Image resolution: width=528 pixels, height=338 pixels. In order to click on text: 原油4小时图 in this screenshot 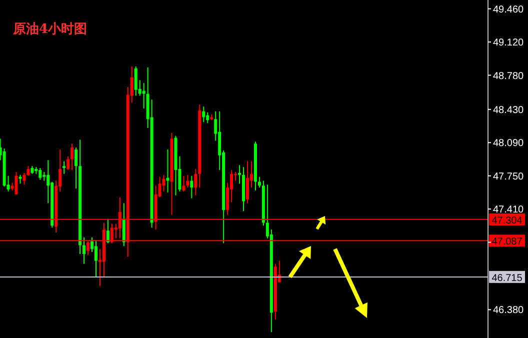, I will do `click(50, 29)`.